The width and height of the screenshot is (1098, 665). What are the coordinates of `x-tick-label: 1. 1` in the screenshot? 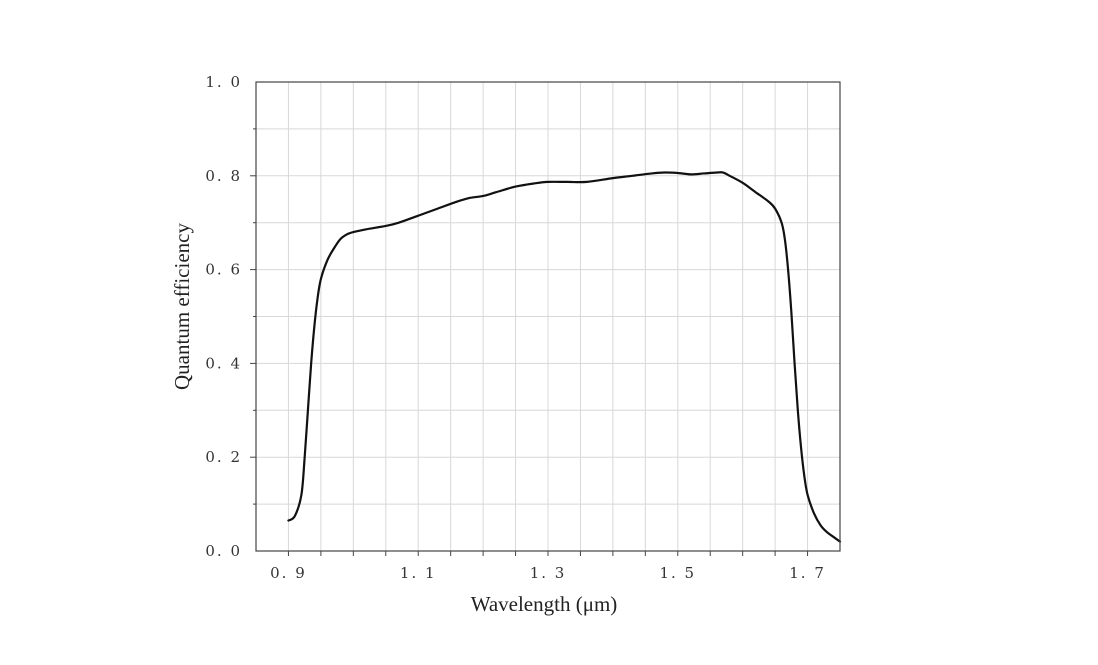 It's located at (418, 573).